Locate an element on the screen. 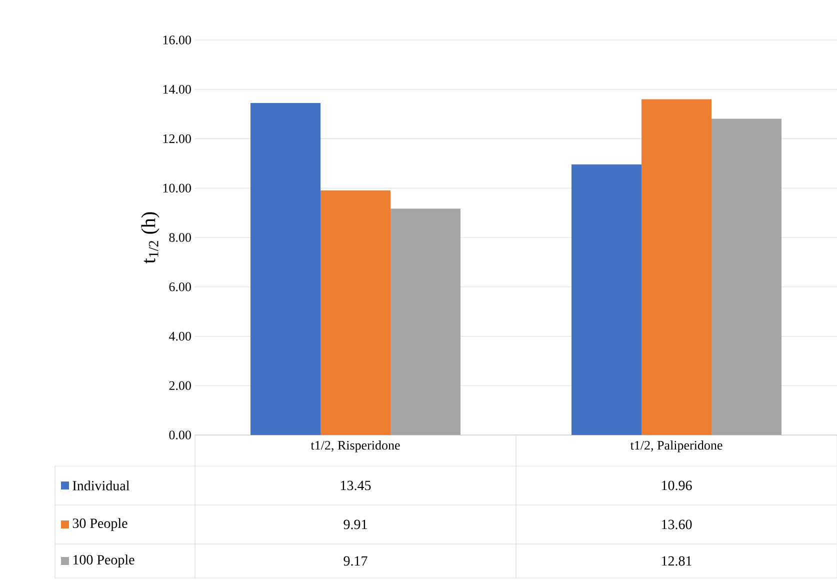 This screenshot has width=837, height=581. data-label: 12.81 is located at coordinates (677, 561).